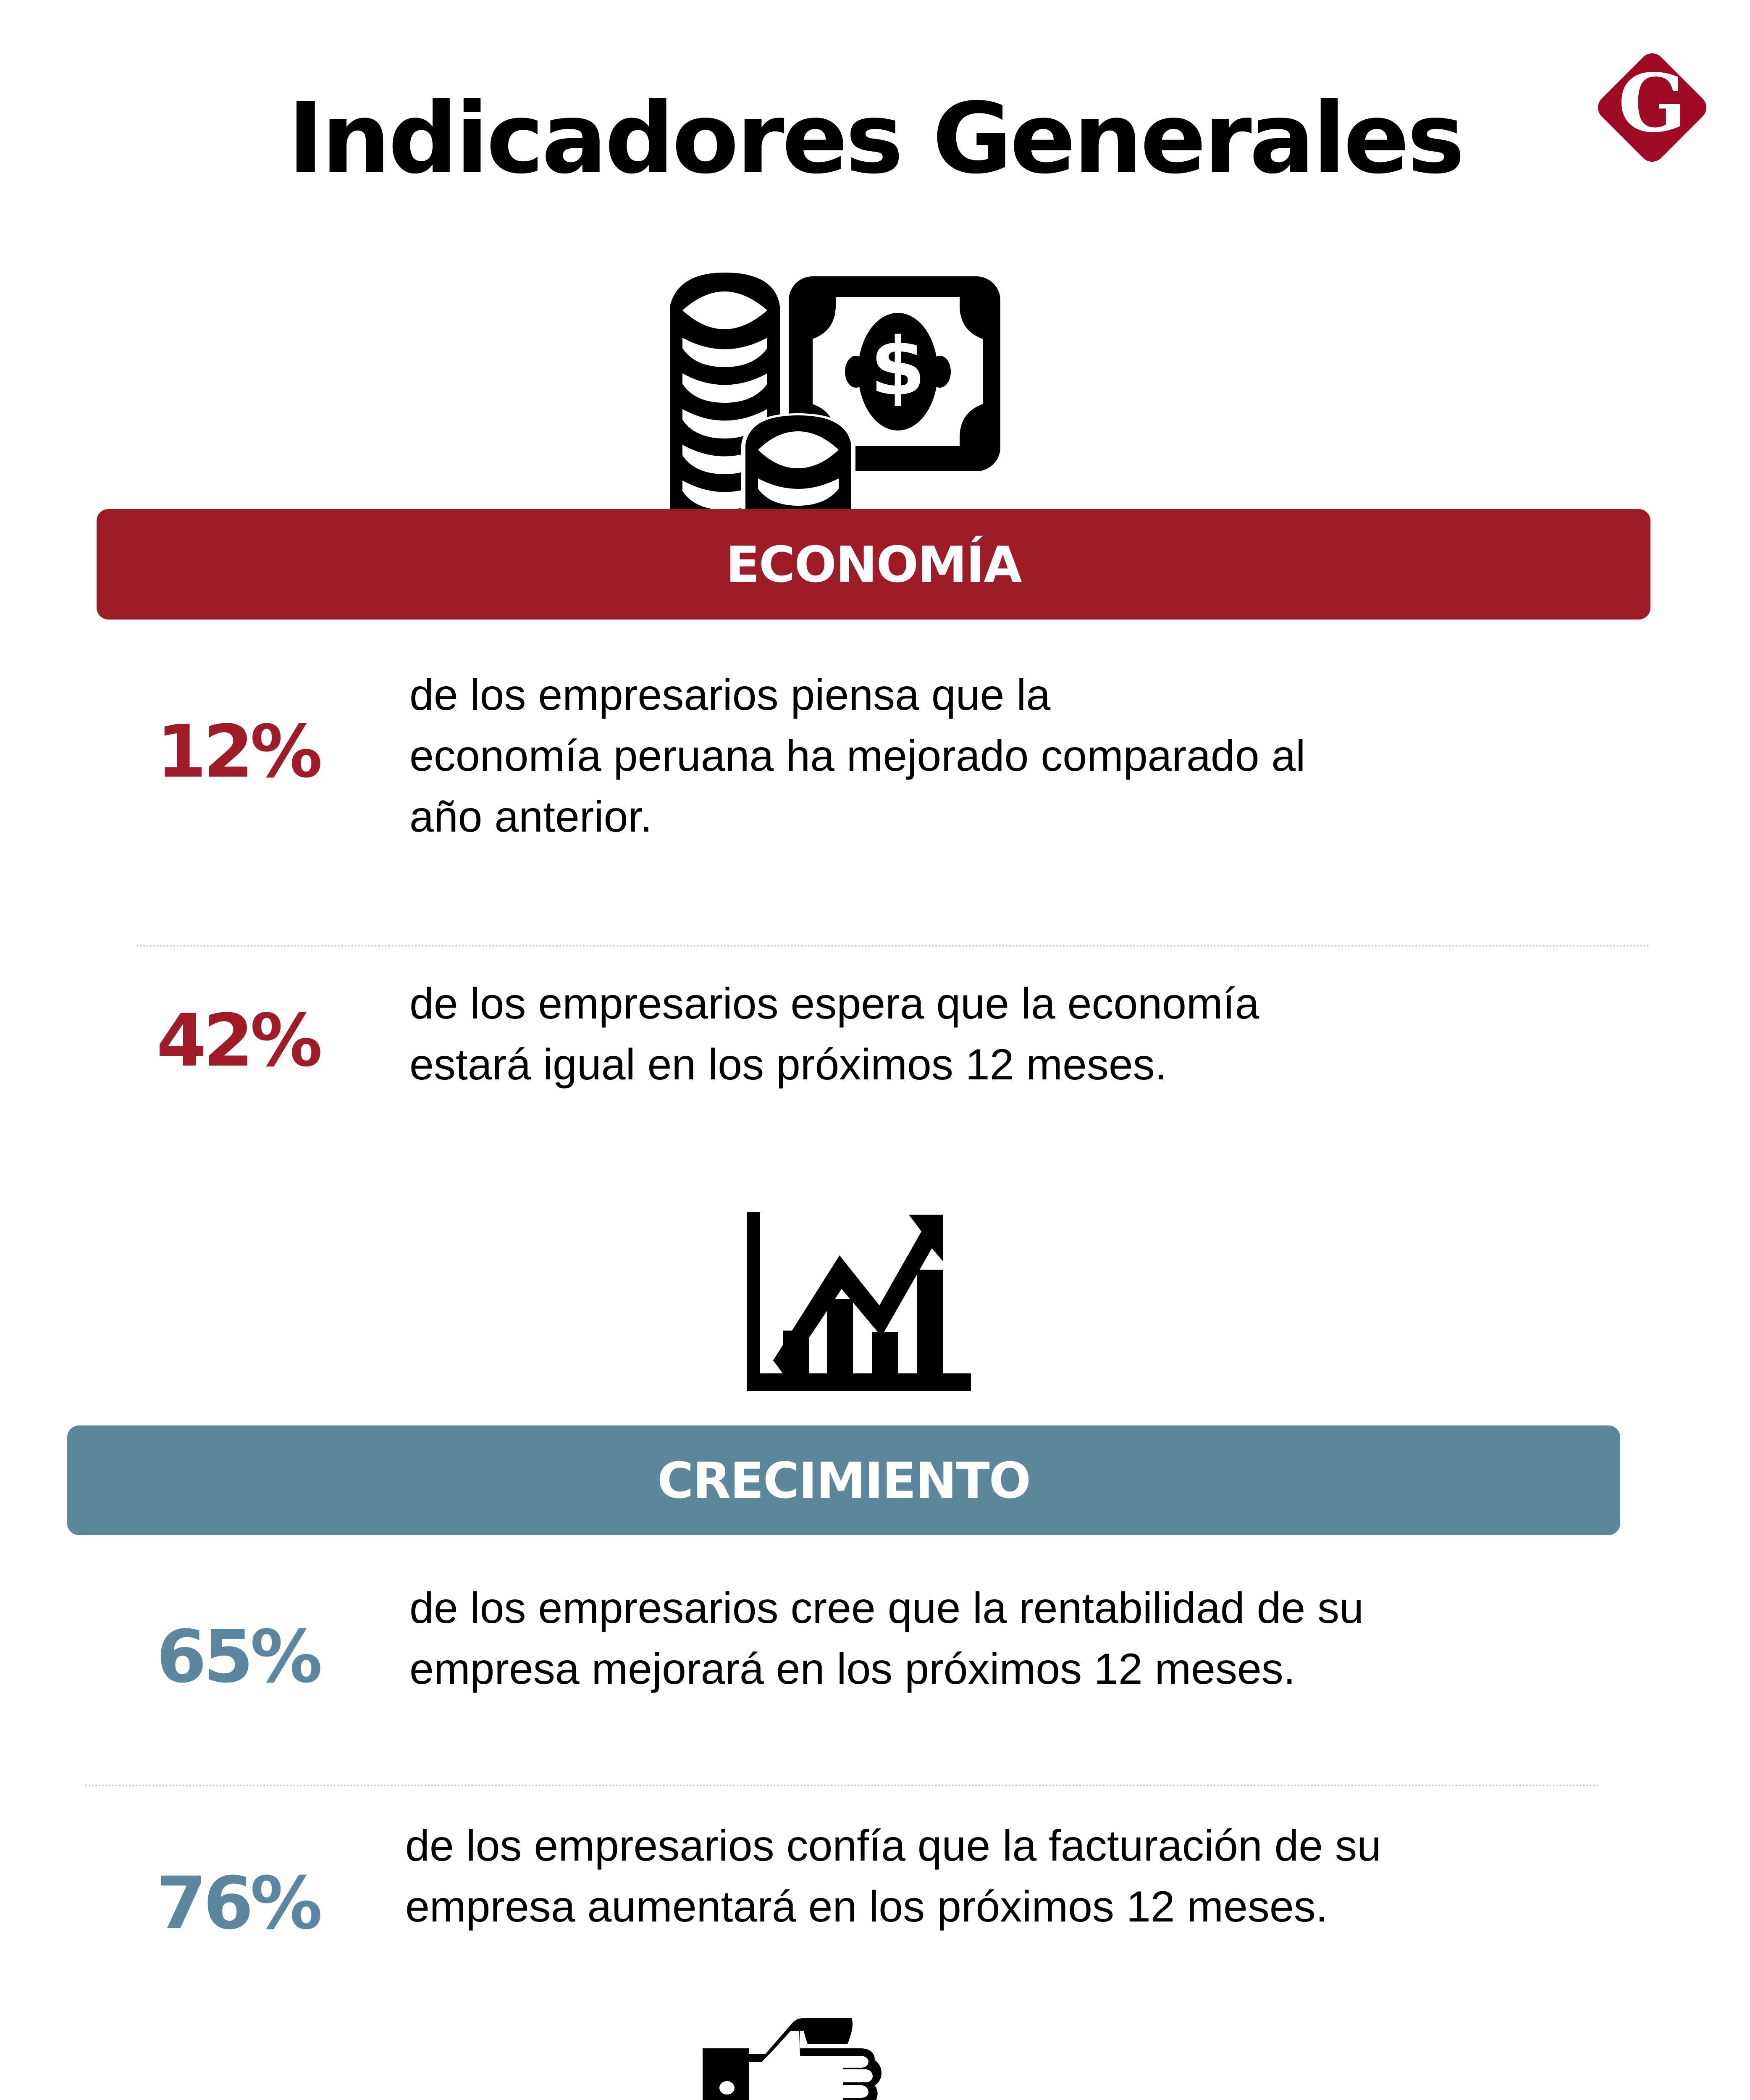 This screenshot has height=2100, width=1750. Describe the element at coordinates (239, 751) in the screenshot. I see `stat-value-12: 12%` at that location.